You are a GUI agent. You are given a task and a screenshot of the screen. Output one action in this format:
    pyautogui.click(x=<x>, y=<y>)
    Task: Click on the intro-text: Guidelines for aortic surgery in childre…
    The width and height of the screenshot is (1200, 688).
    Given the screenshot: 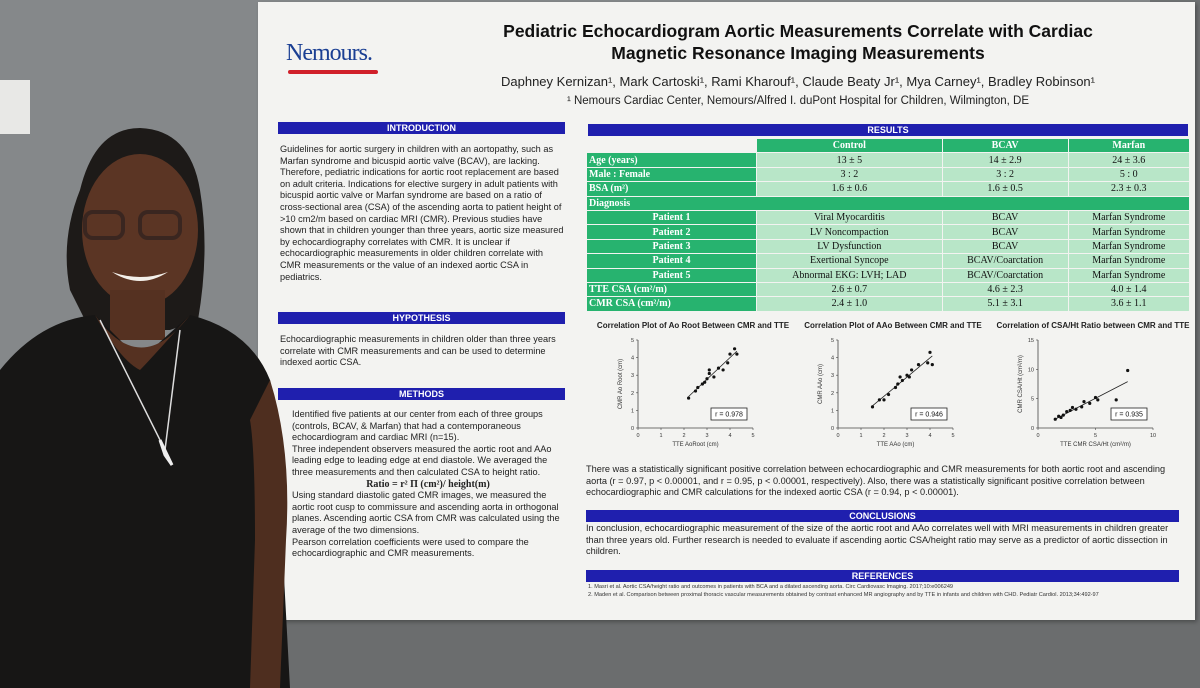 What is the action you would take?
    pyautogui.click(x=422, y=213)
    